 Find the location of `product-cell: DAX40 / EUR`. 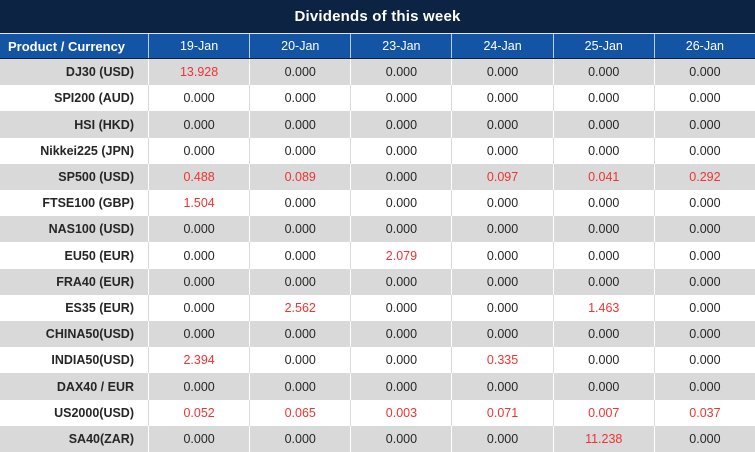

product-cell: DAX40 / EUR is located at coordinates (95, 386).